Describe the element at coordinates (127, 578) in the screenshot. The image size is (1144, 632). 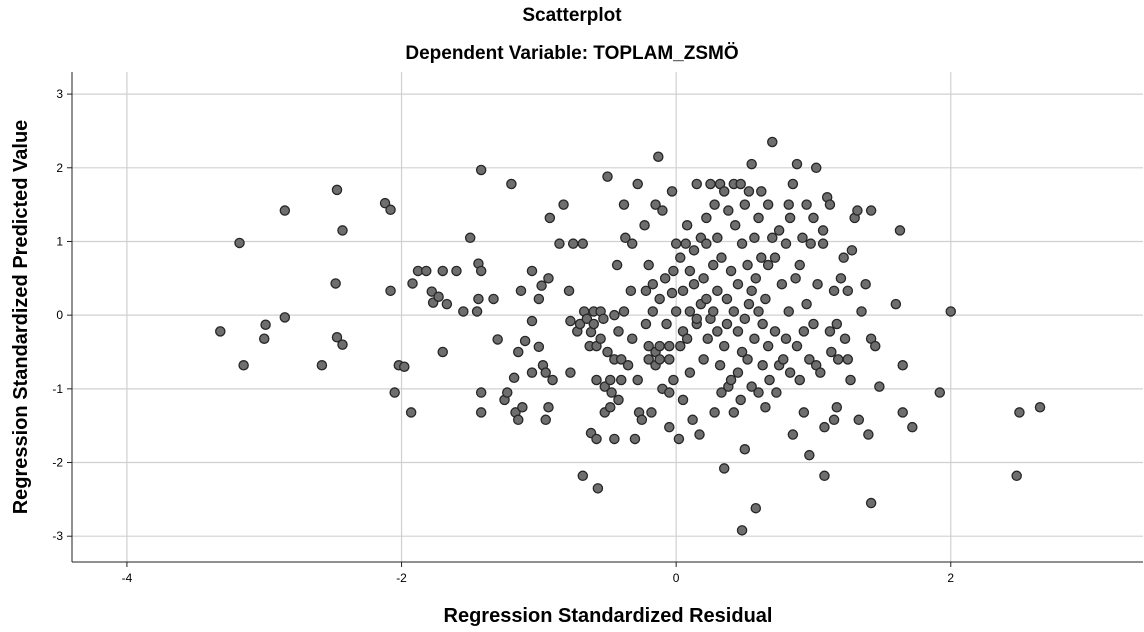
I see `x-tick-label: -4` at that location.